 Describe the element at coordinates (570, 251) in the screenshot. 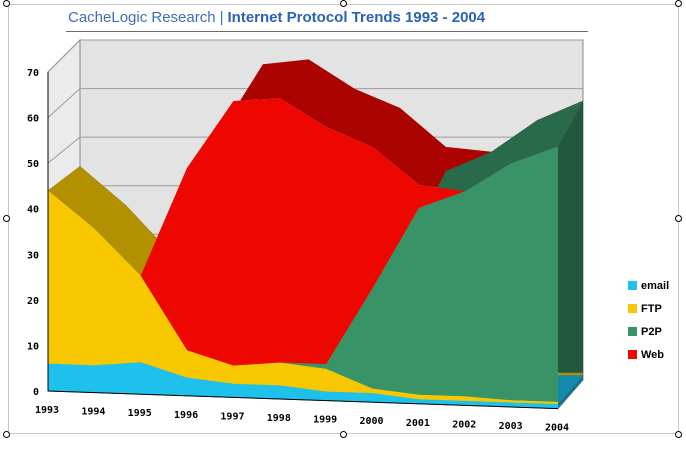

I see `series-side-P2P` at that location.